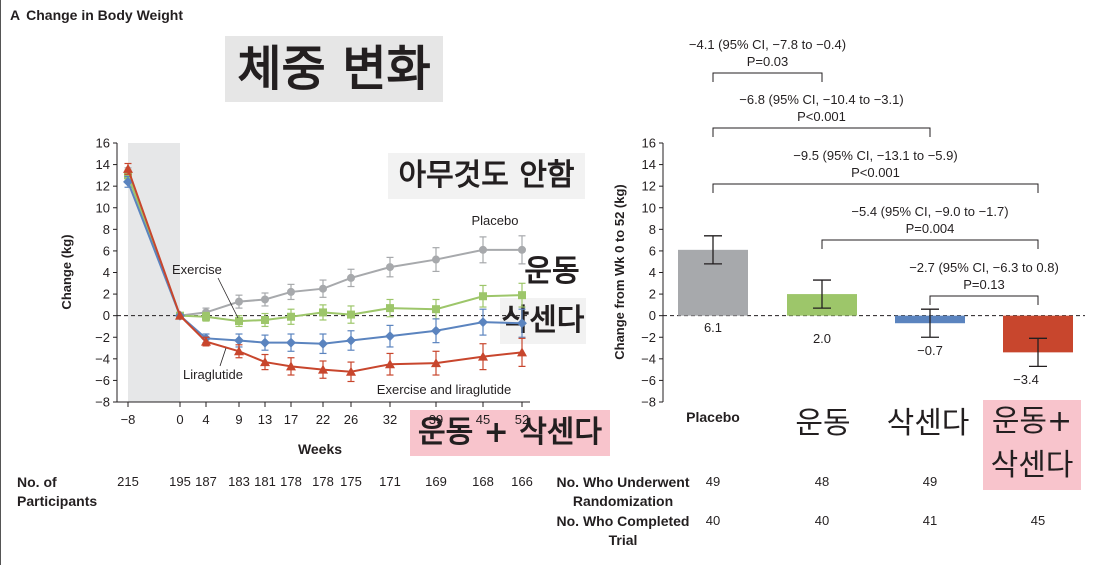  Describe the element at coordinates (228, 298) in the screenshot. I see `exercise-pointer-line` at that location.